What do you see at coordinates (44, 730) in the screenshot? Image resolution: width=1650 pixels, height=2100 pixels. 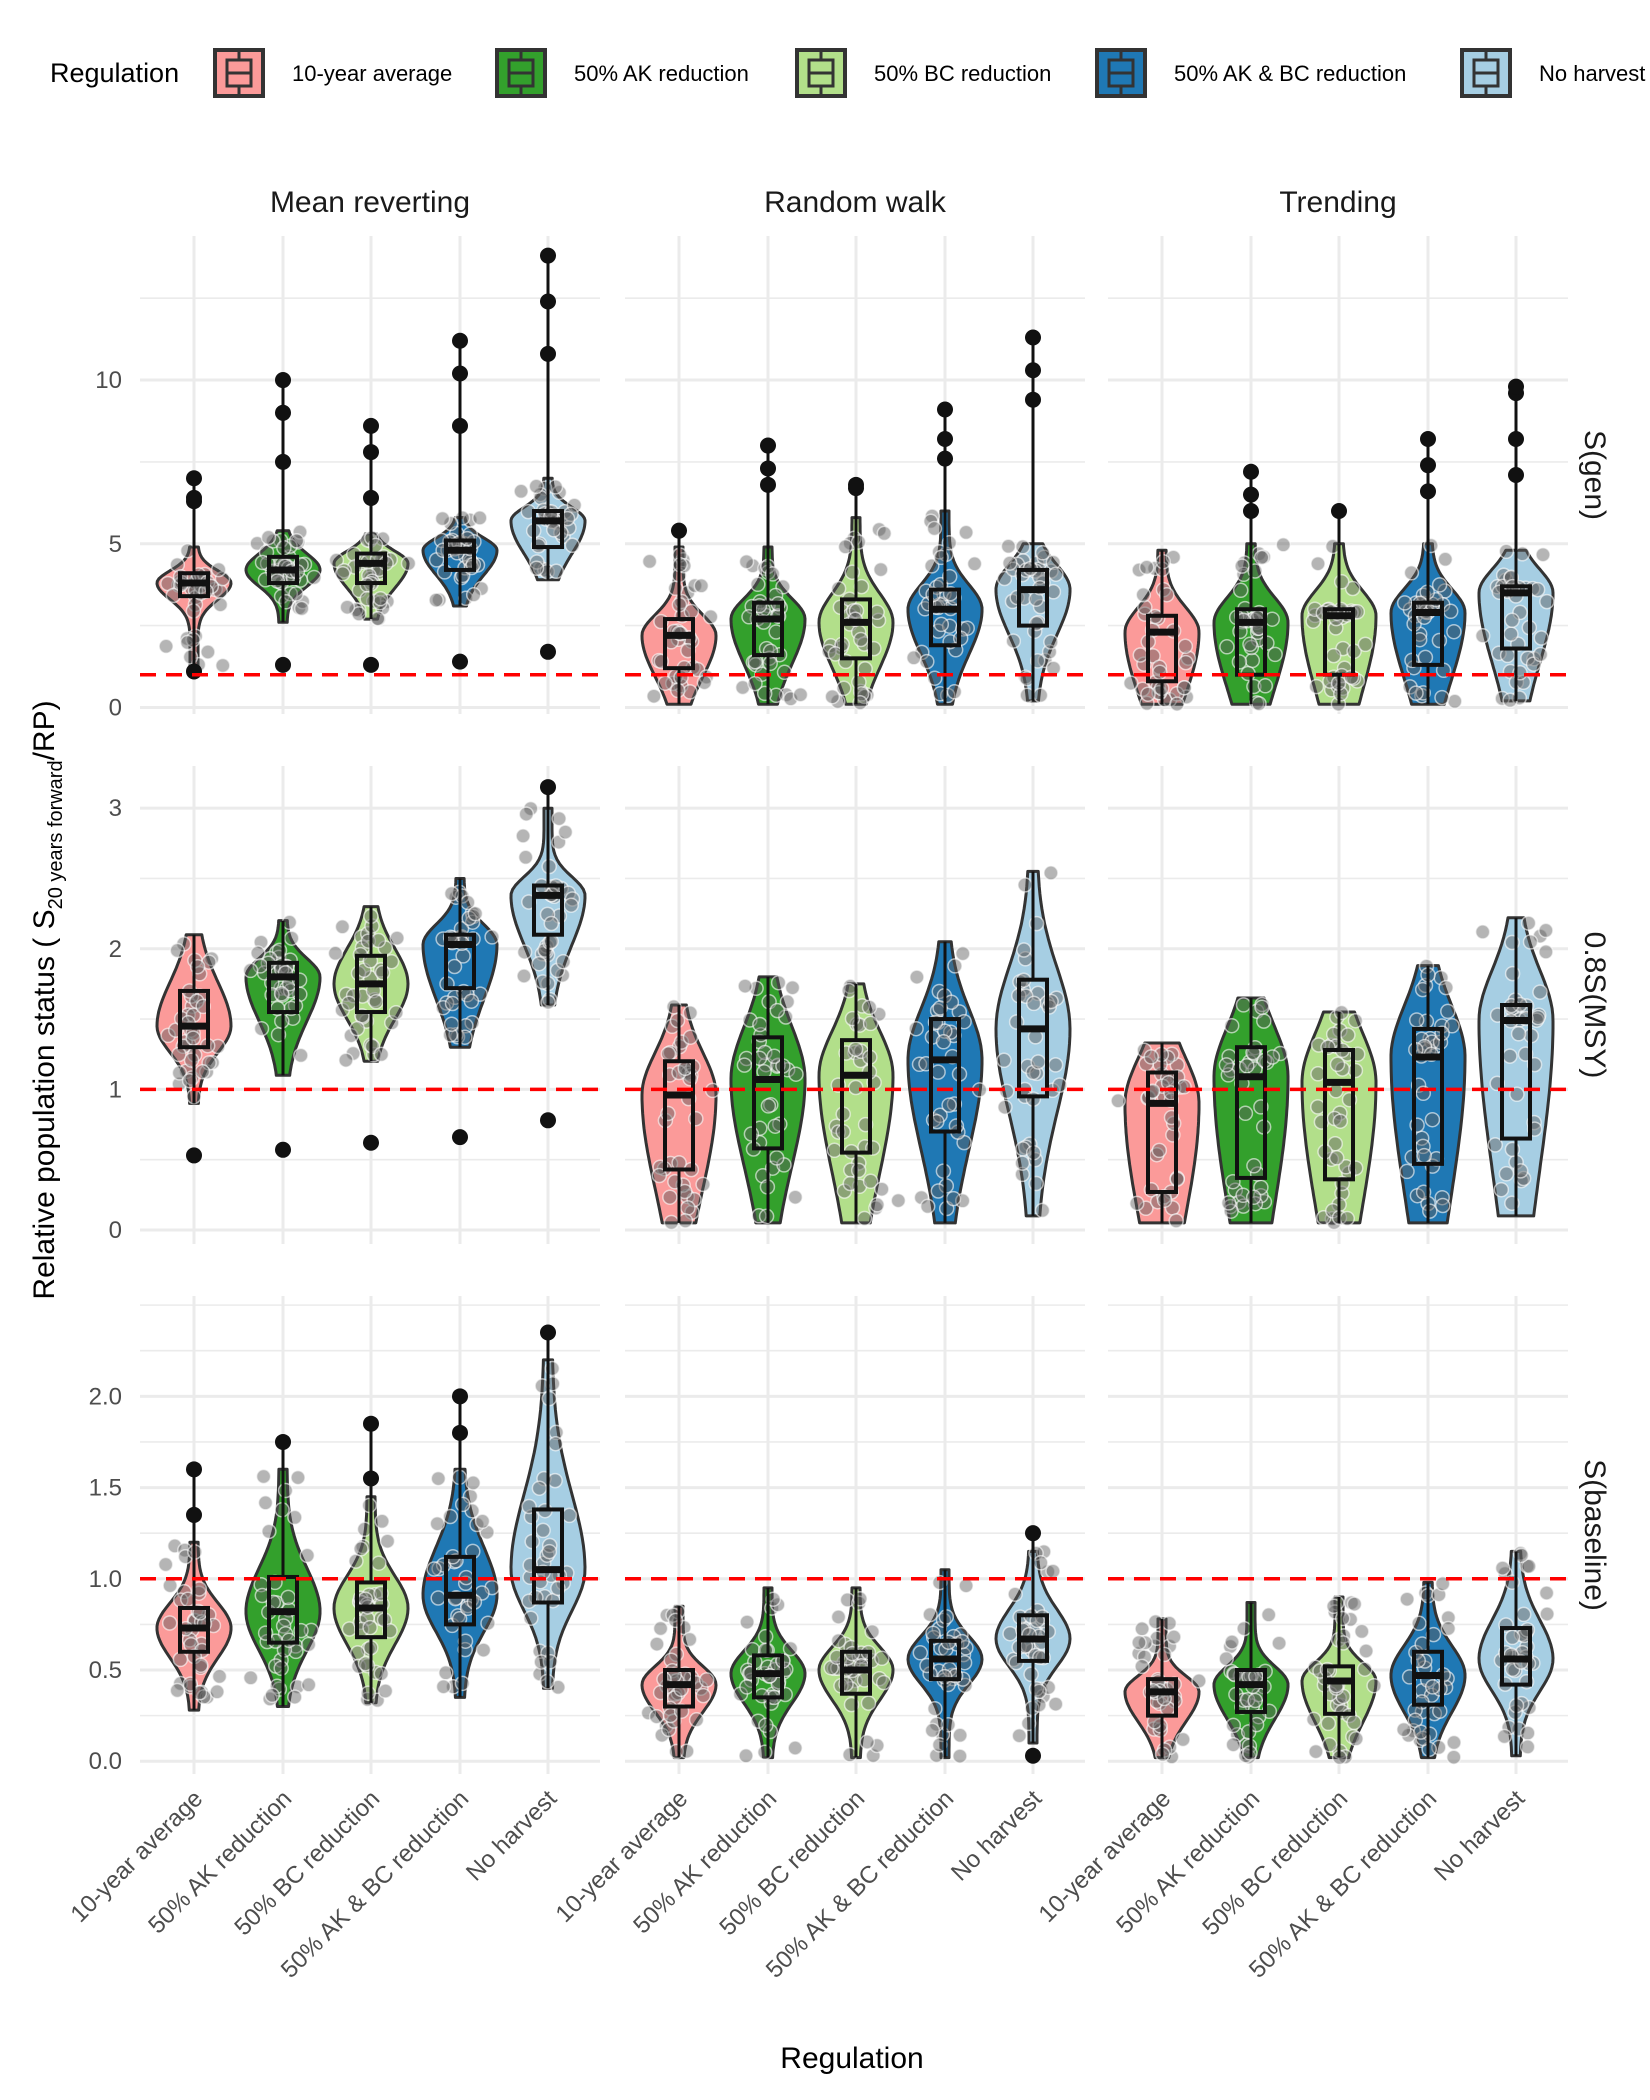 I see `y-axis-title-tail: /RP)` at bounding box center [44, 730].